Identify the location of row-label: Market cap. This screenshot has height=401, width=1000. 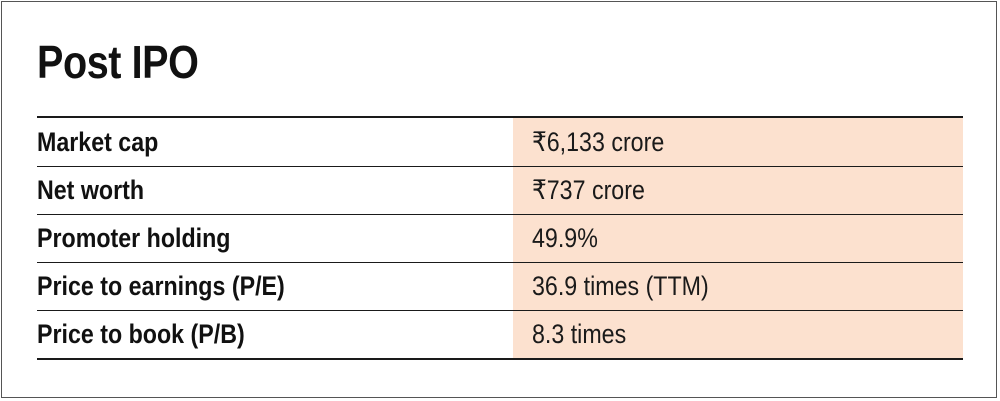
(98, 141).